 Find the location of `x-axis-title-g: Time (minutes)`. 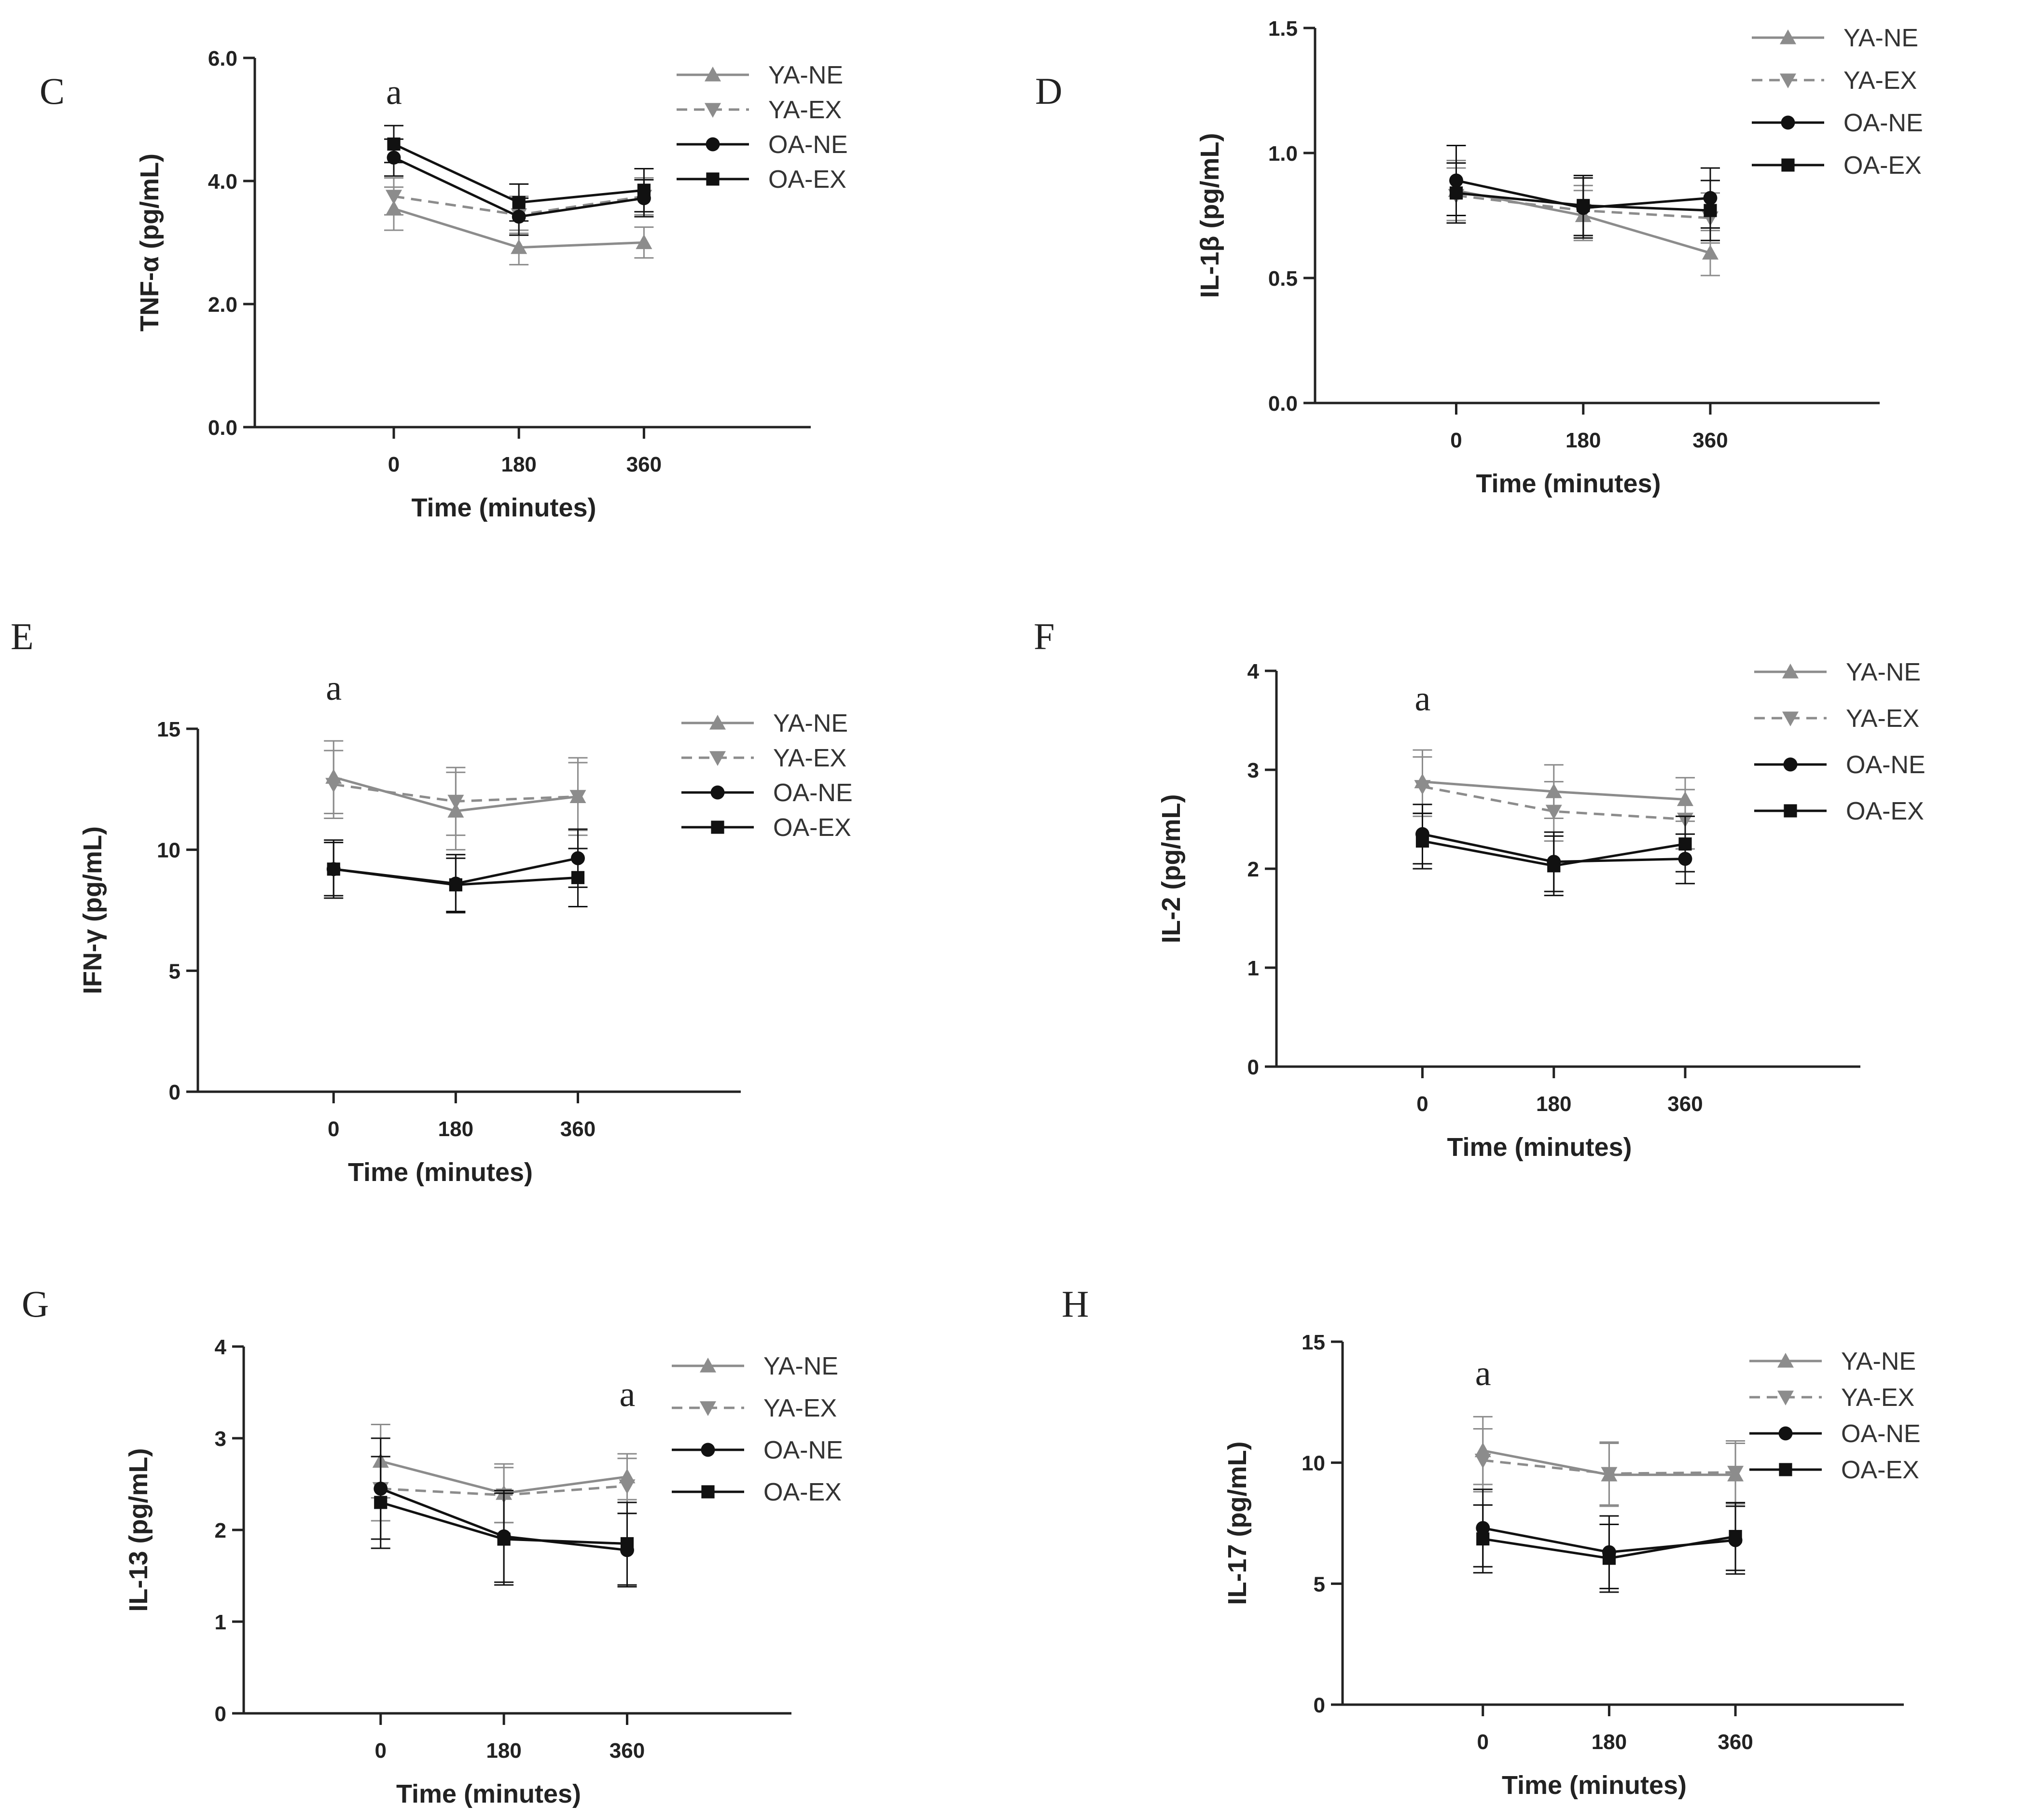

x-axis-title-g: Time (minutes) is located at coordinates (488, 1794).